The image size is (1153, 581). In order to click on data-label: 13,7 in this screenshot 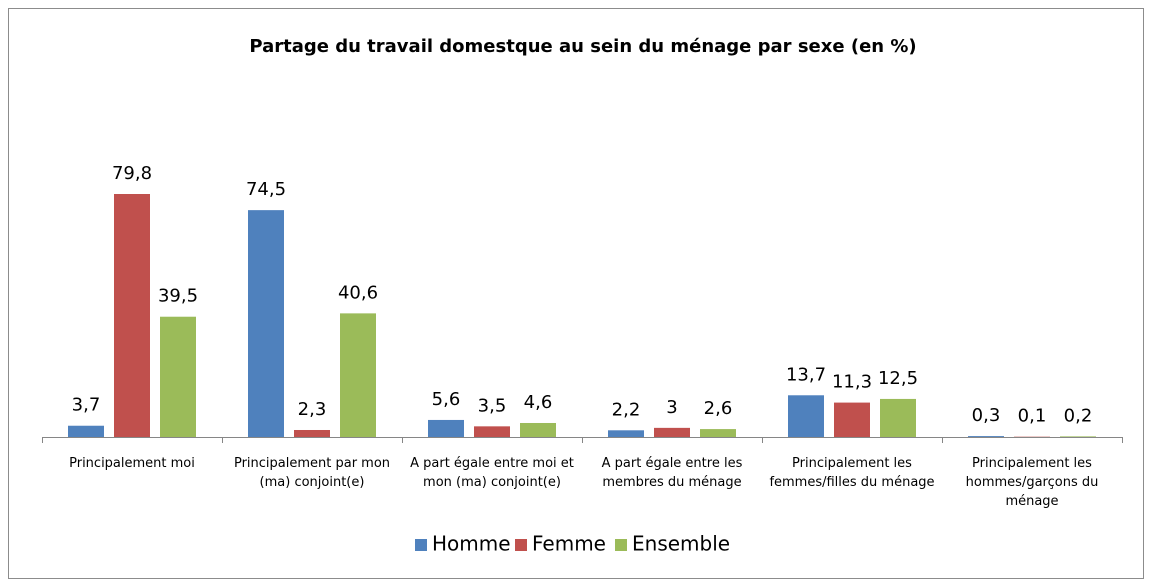, I will do `click(806, 374)`.